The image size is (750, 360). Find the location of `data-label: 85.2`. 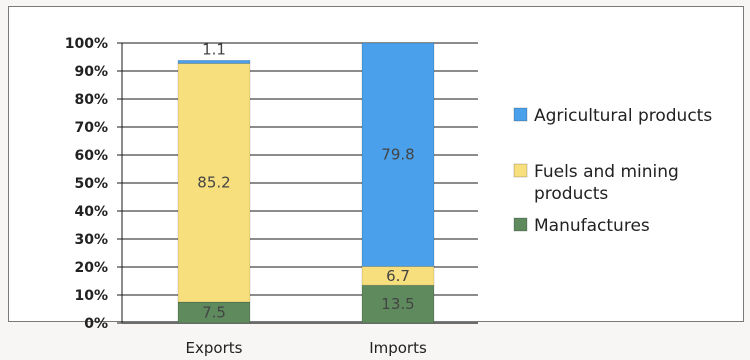

data-label: 85.2 is located at coordinates (213, 183).